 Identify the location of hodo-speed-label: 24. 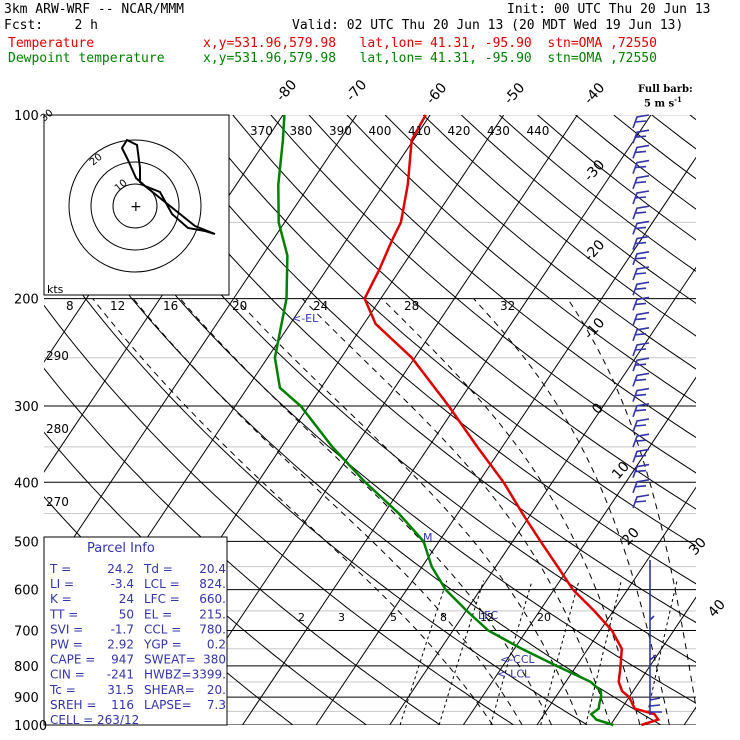
(320, 306).